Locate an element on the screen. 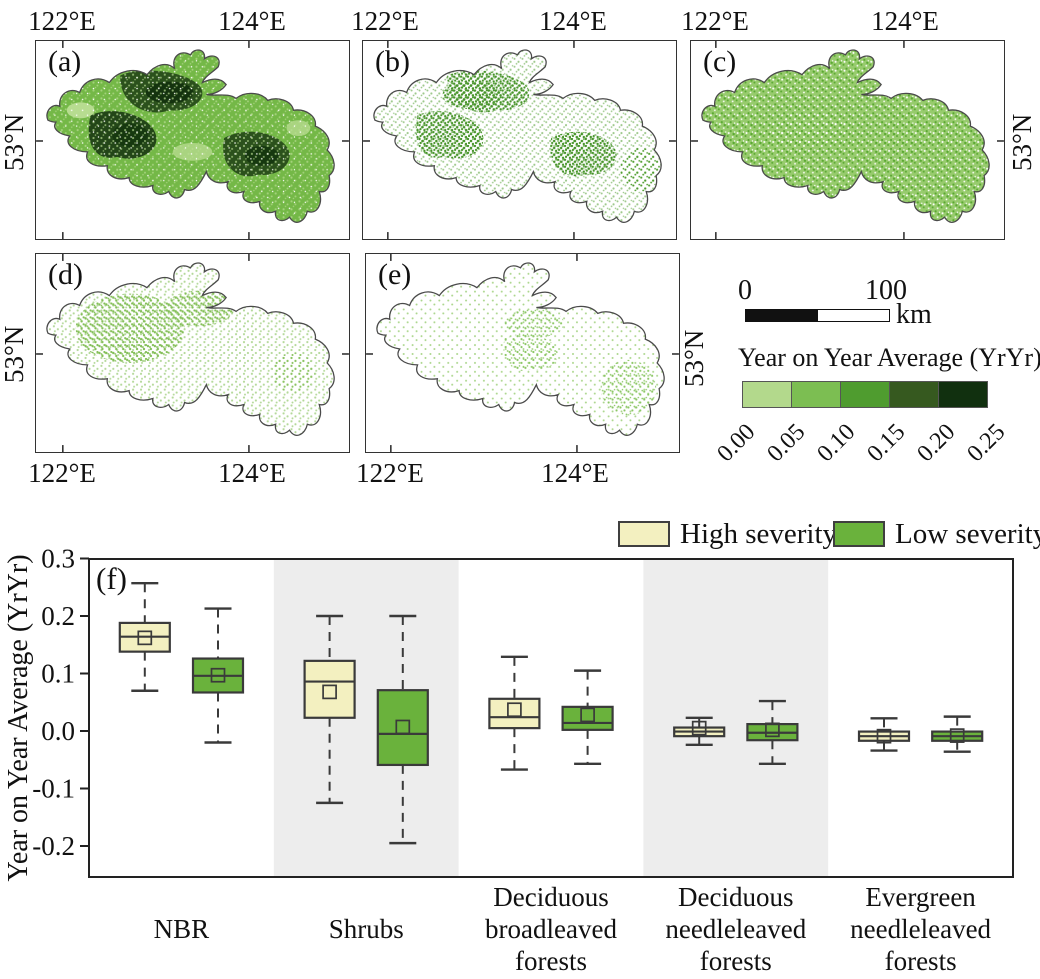 The image size is (1040, 979). map-b-raster is located at coordinates (517, 136).